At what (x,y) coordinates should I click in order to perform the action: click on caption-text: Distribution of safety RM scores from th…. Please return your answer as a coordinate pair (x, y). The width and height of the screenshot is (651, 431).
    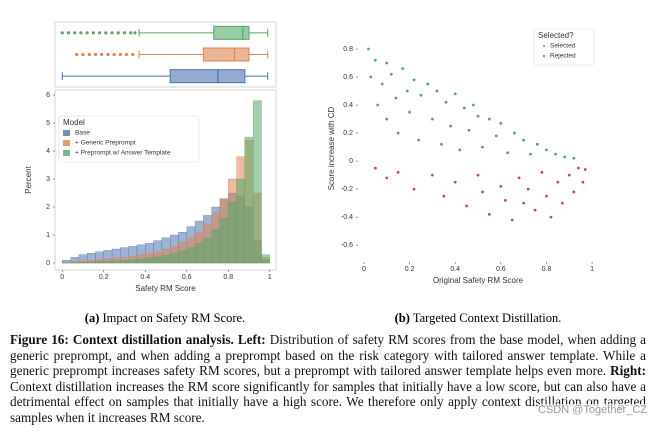
    Looking at the image, I should click on (328, 355).